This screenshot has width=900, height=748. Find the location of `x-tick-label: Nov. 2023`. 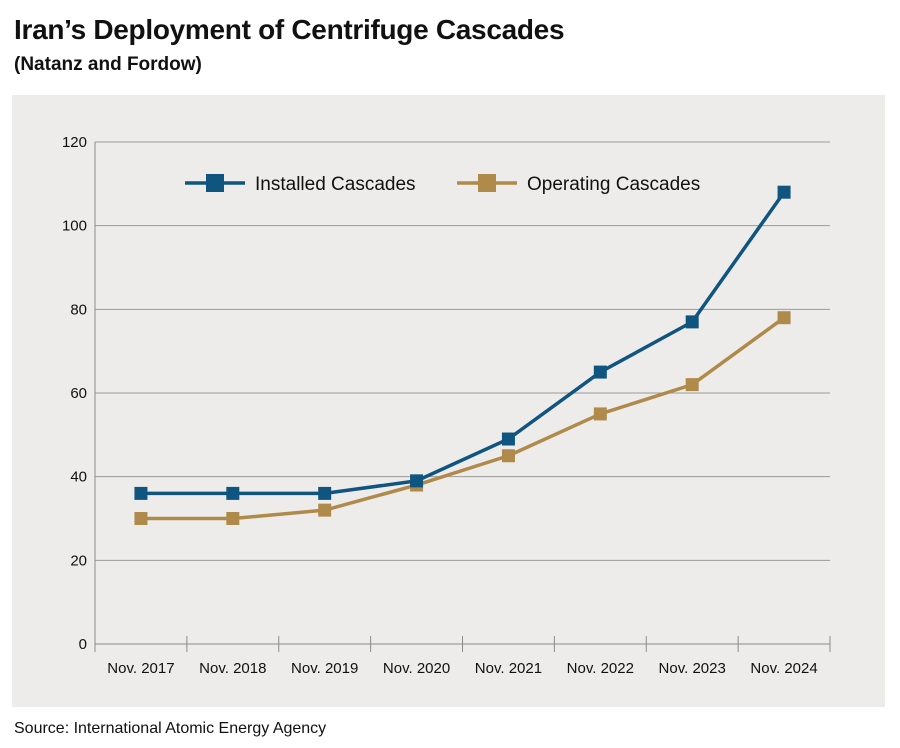

x-tick-label: Nov. 2023 is located at coordinates (692, 668).